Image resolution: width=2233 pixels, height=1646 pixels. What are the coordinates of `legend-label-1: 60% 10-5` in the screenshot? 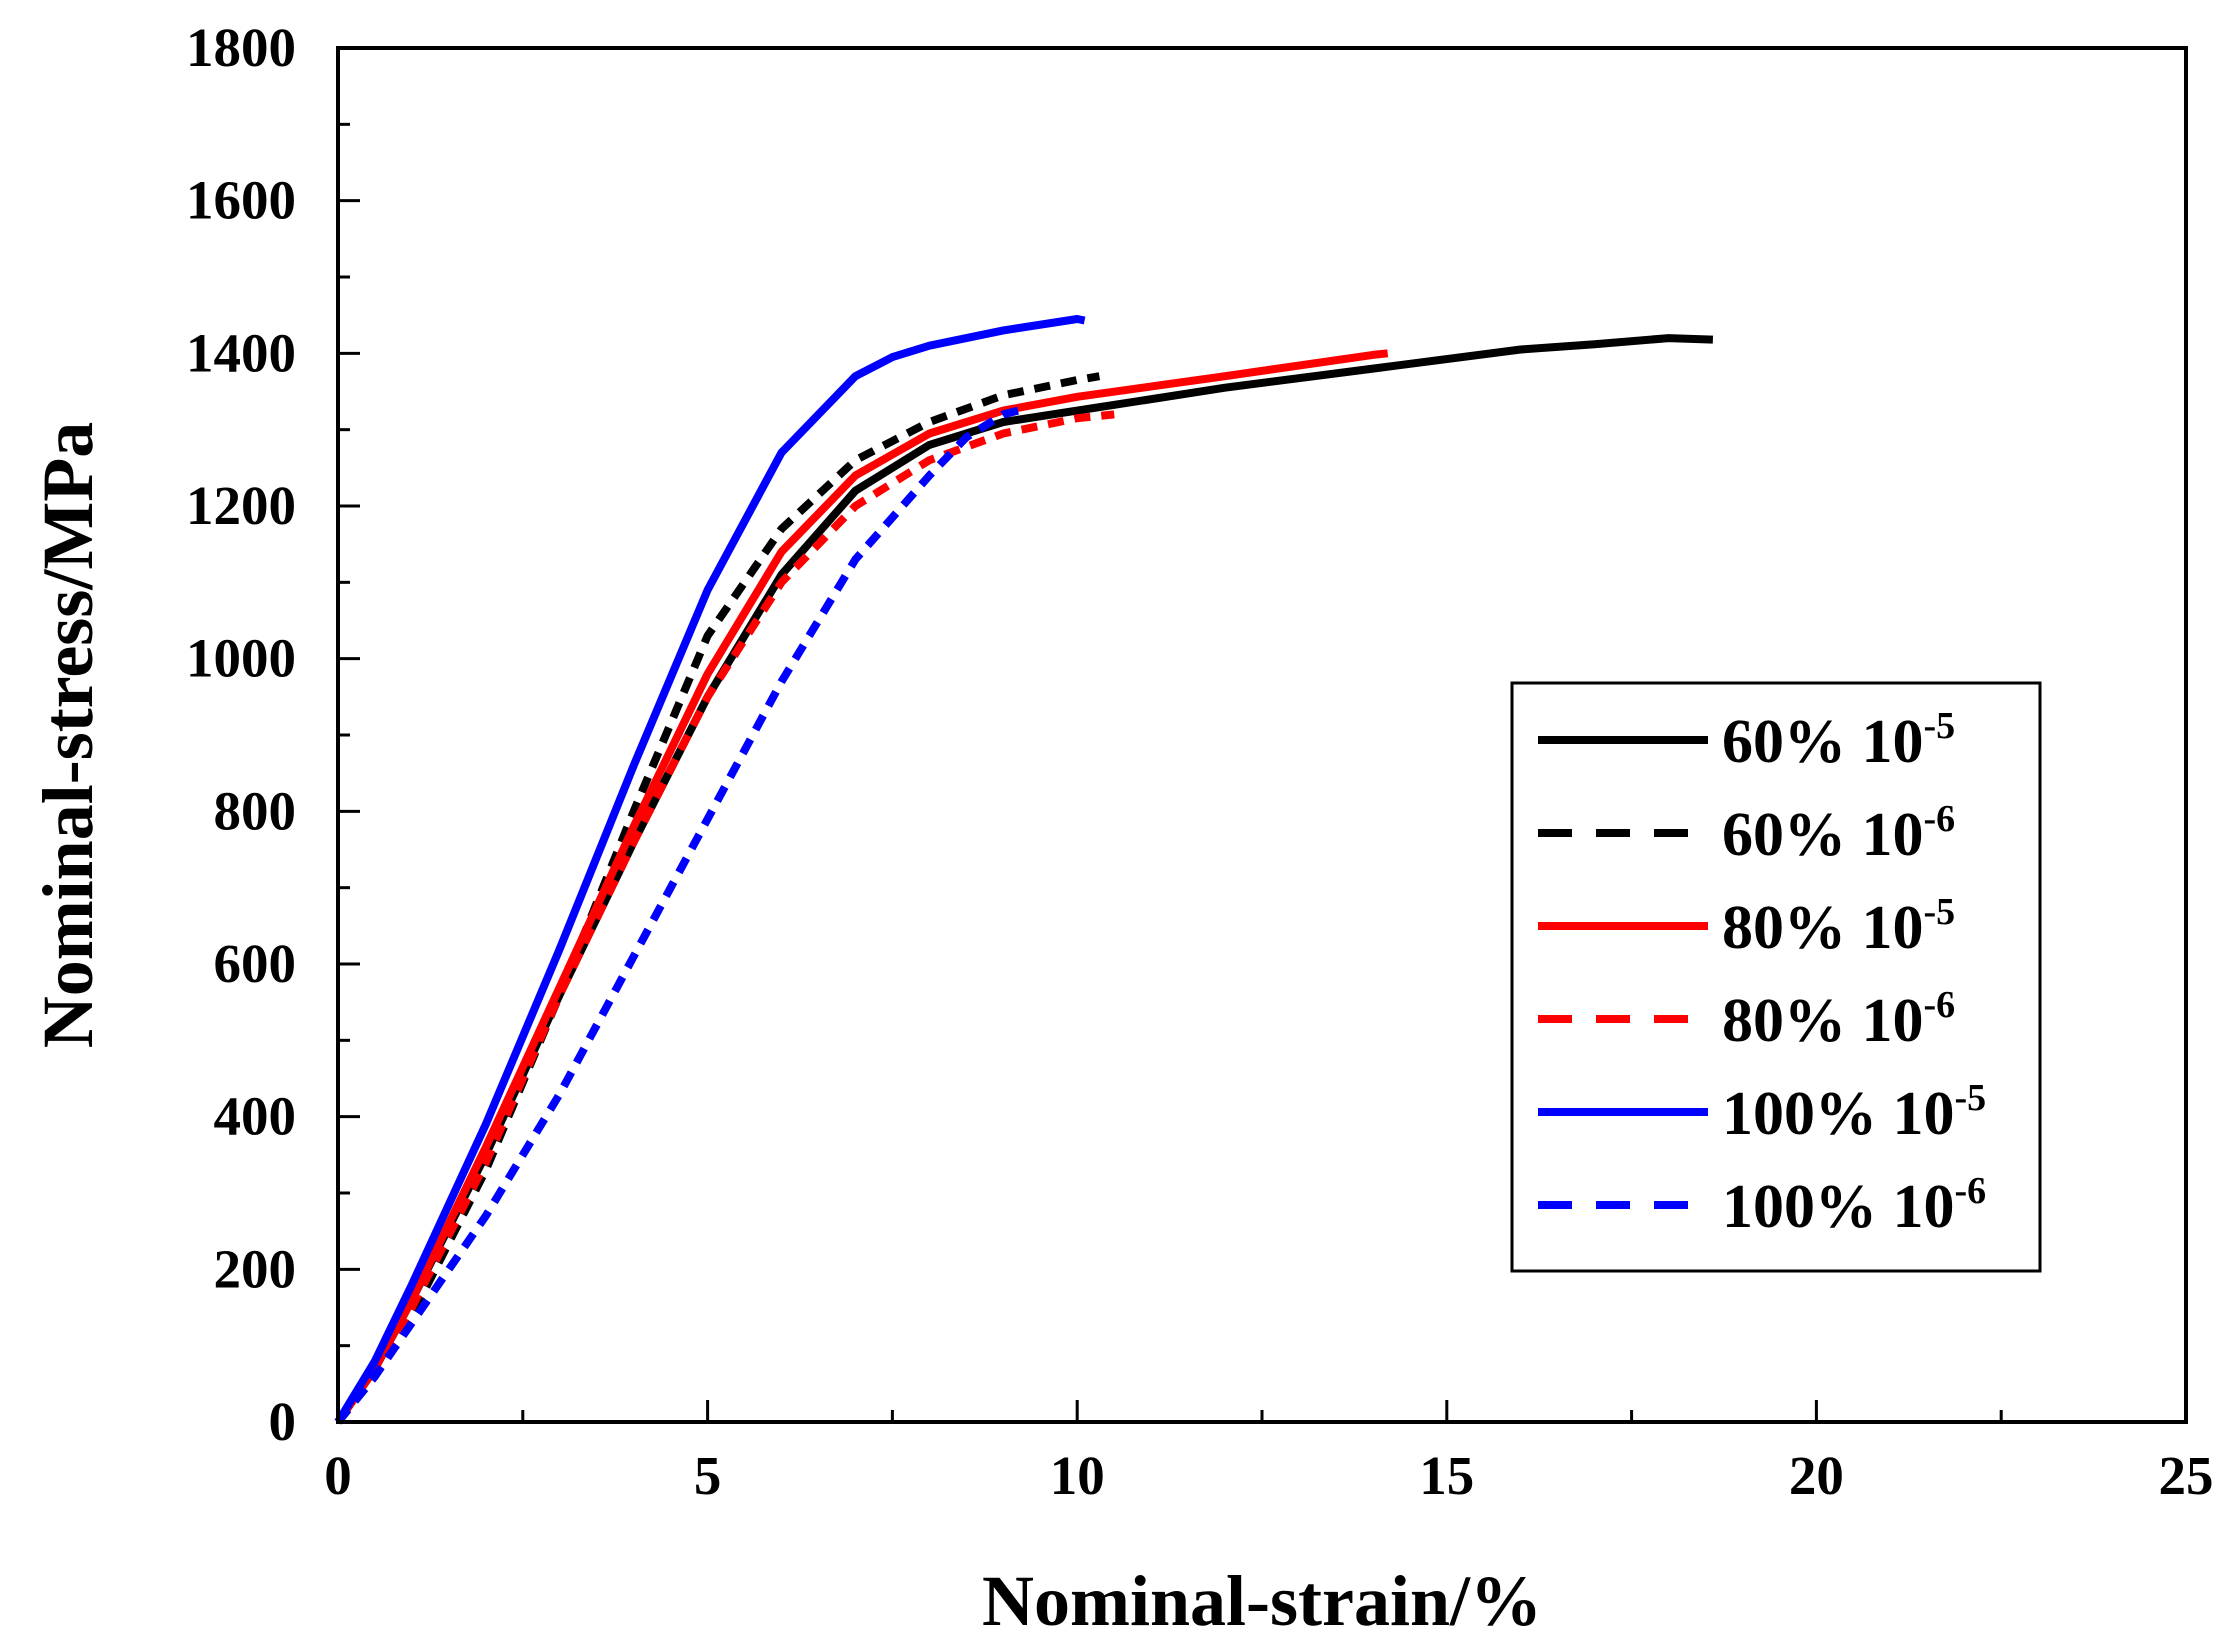 It's located at (1838, 740).